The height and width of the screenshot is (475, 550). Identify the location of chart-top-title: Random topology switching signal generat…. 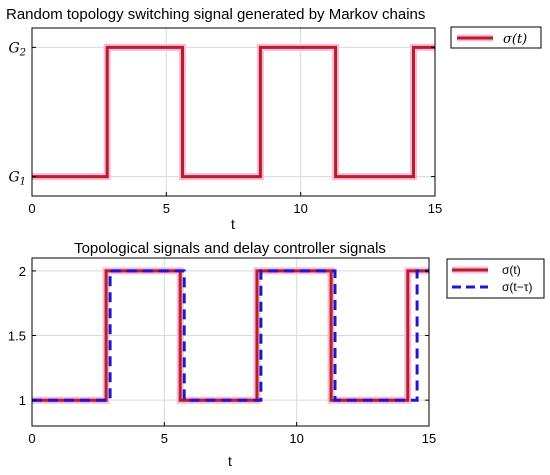
(215, 14).